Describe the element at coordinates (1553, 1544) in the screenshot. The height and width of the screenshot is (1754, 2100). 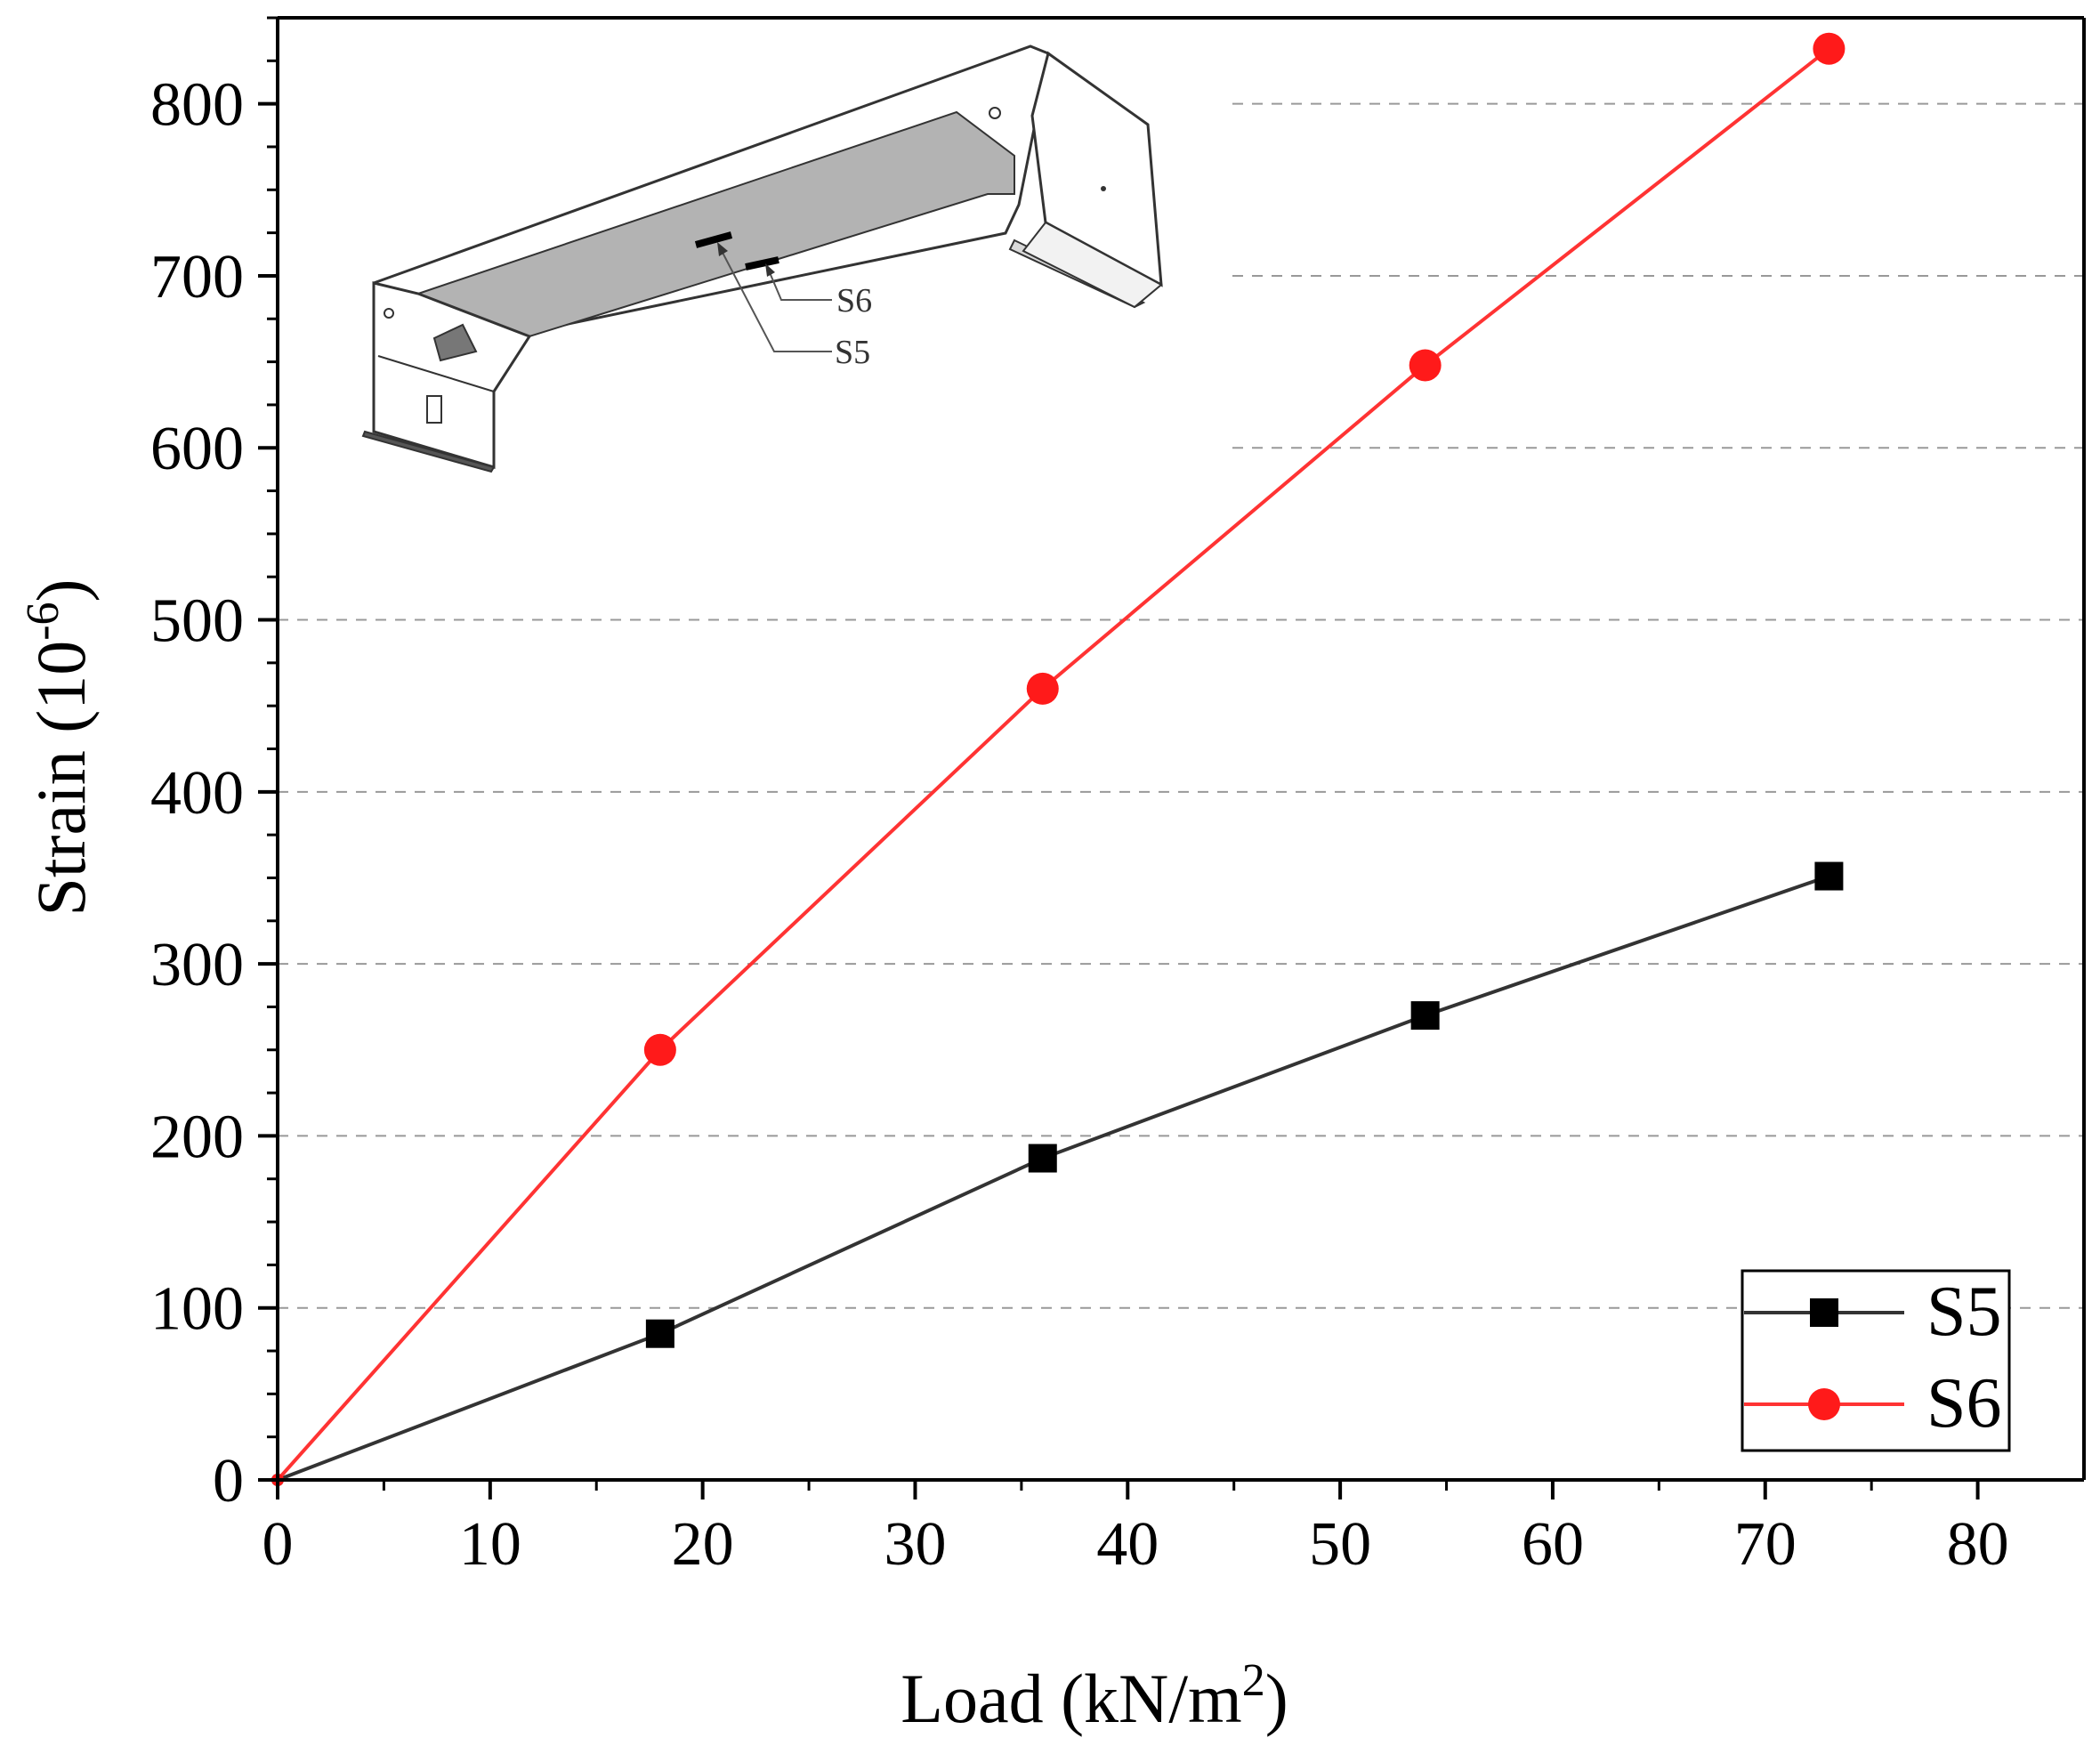
I see `x-tick-label-60: 60` at that location.